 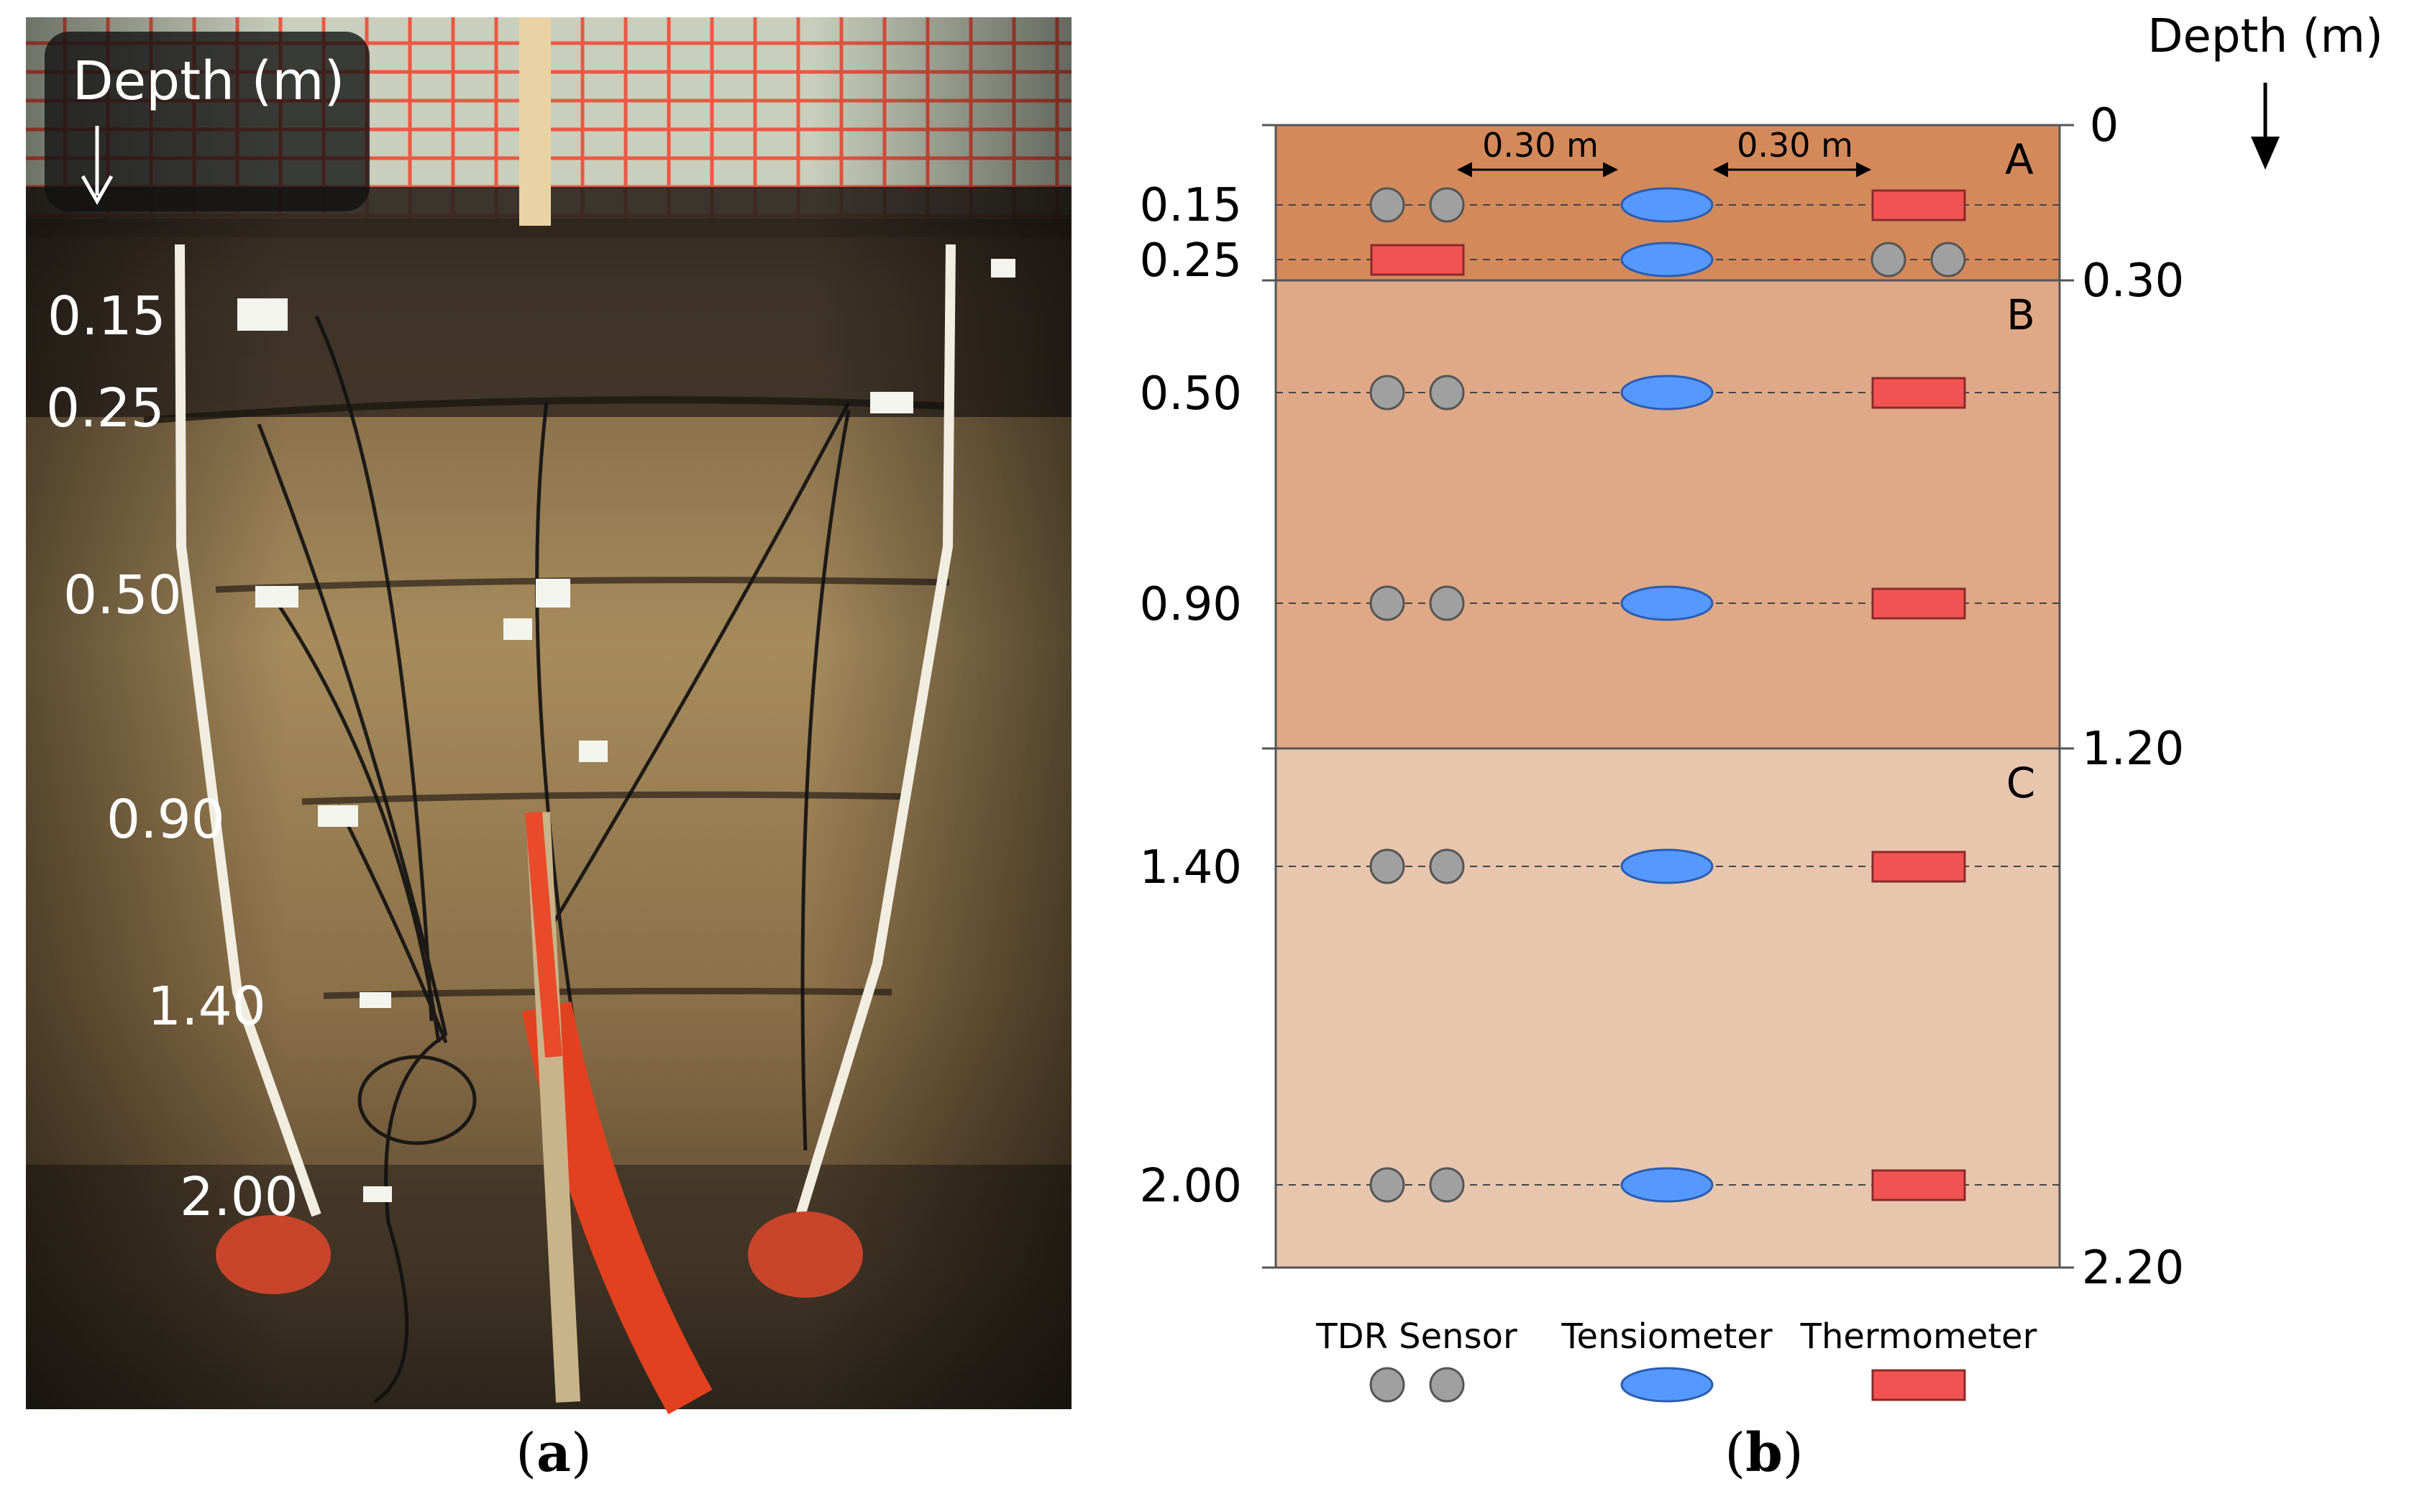 I want to click on diagram-depth-label: Depth (m), so click(x=2265, y=36).